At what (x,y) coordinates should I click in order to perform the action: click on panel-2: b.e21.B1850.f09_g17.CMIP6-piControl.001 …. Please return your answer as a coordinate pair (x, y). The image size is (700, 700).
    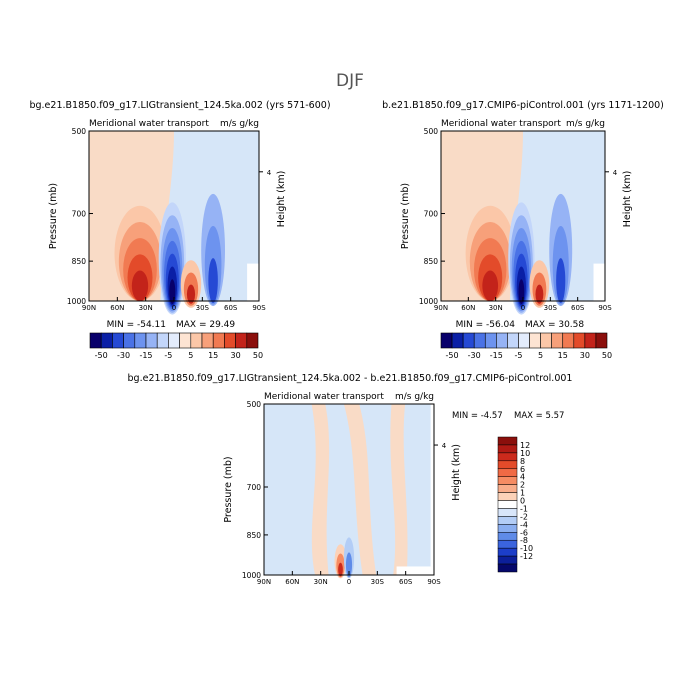
    Looking at the image, I should click on (523, 230).